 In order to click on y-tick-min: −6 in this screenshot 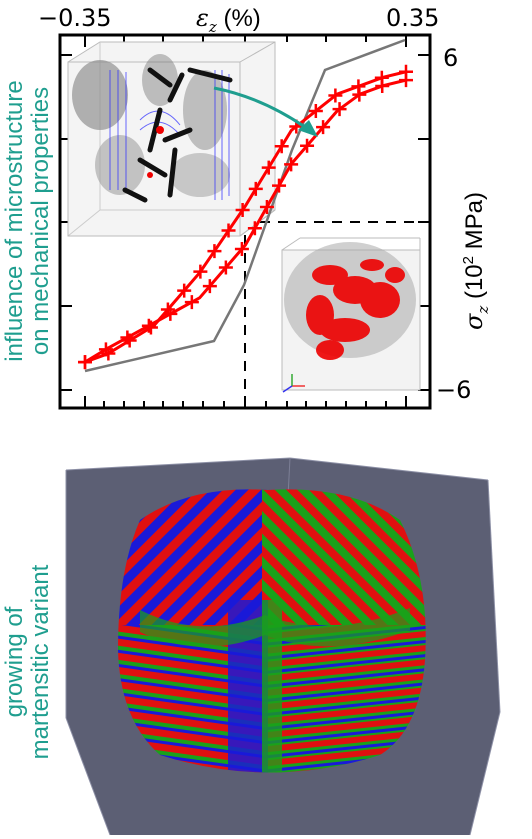, I will do `click(454, 390)`.